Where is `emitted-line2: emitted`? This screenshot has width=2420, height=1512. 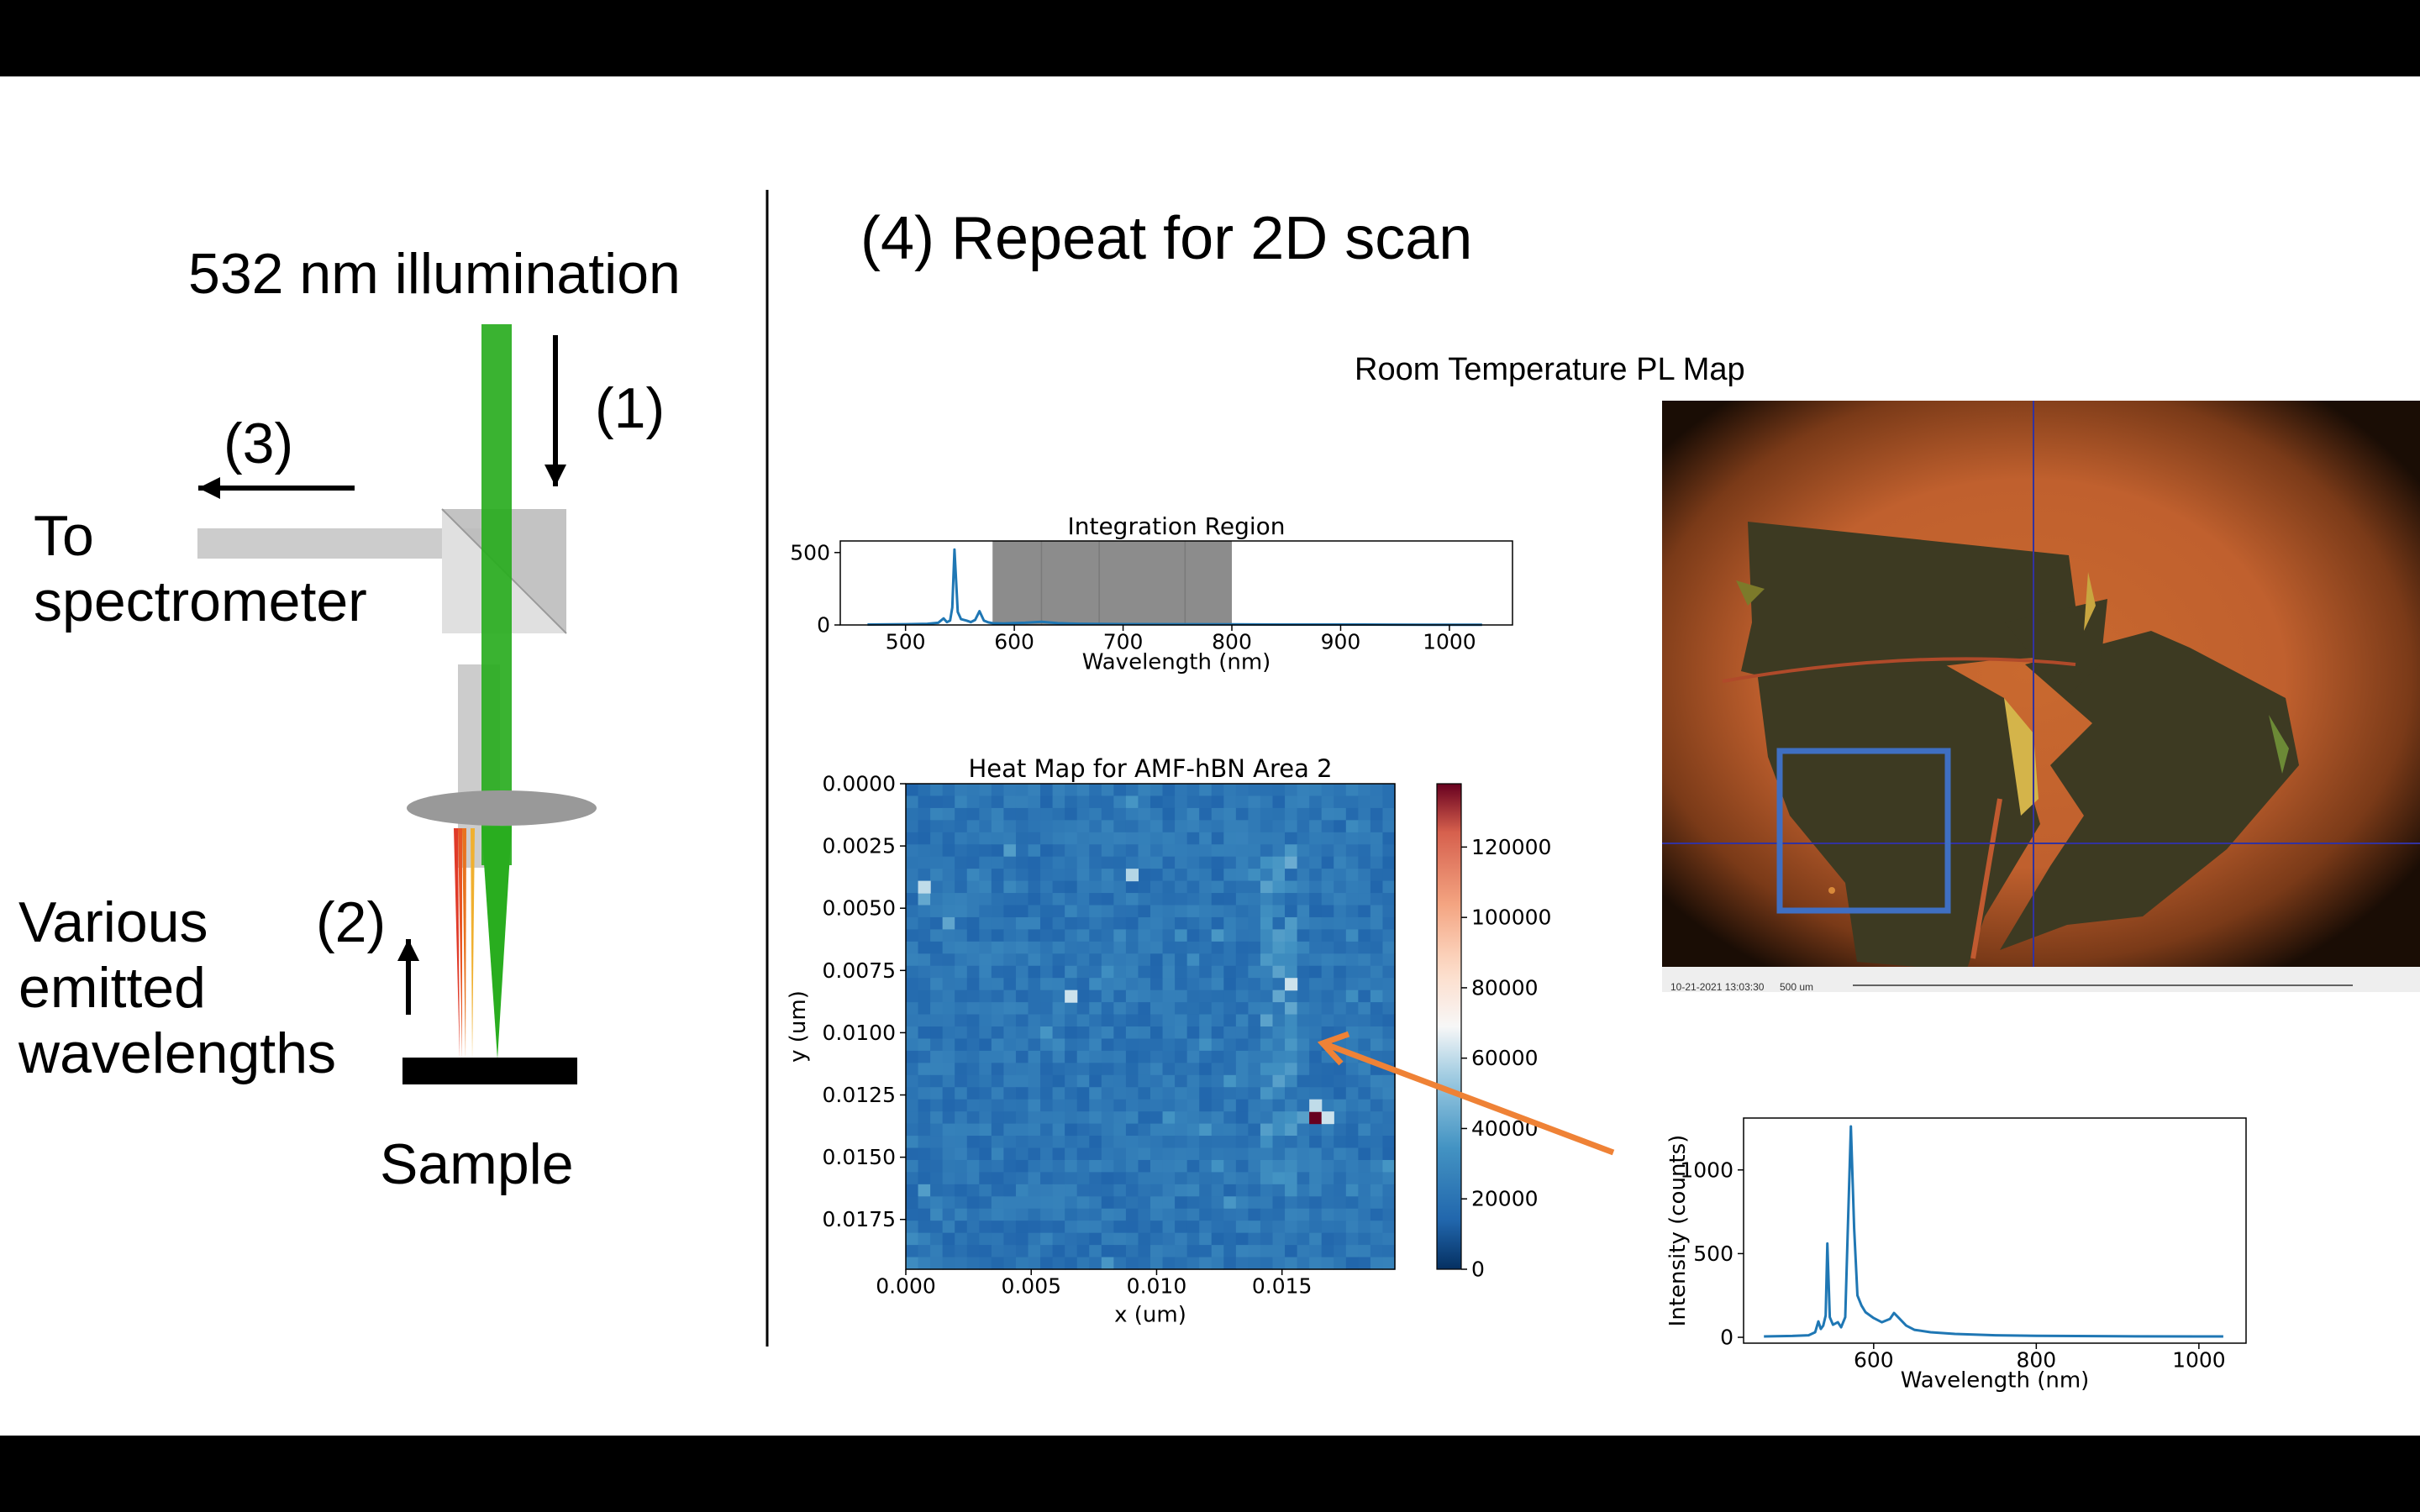 emitted-line2: emitted is located at coordinates (112, 988).